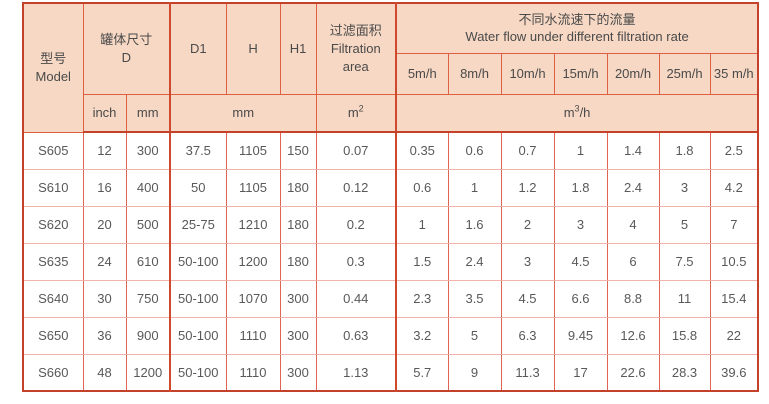 The width and height of the screenshot is (769, 404). What do you see at coordinates (126, 40) in the screenshot?
I see `header-tank-zh: 罐体尺寸` at bounding box center [126, 40].